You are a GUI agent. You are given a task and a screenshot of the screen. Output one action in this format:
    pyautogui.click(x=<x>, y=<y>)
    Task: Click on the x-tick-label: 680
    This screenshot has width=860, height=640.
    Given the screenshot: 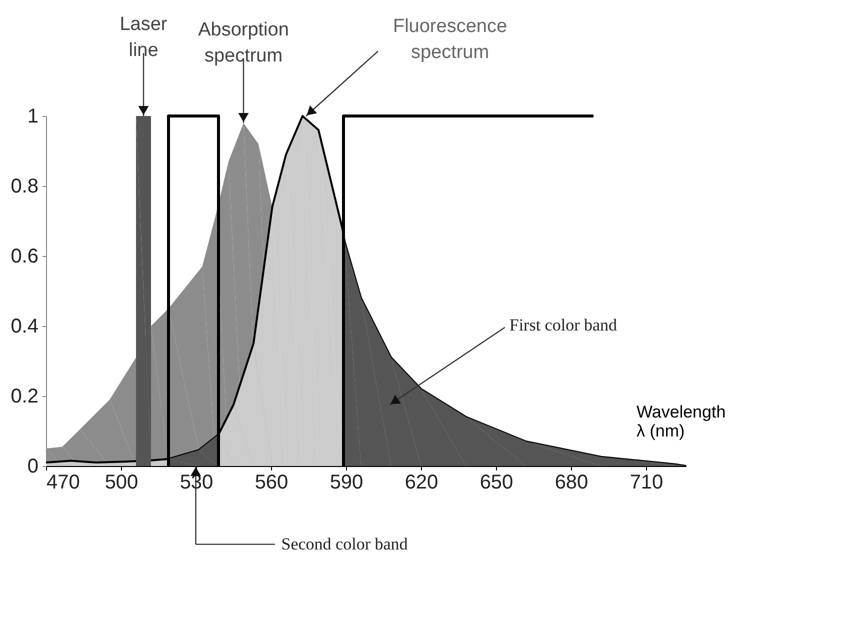 What is the action you would take?
    pyautogui.click(x=571, y=483)
    